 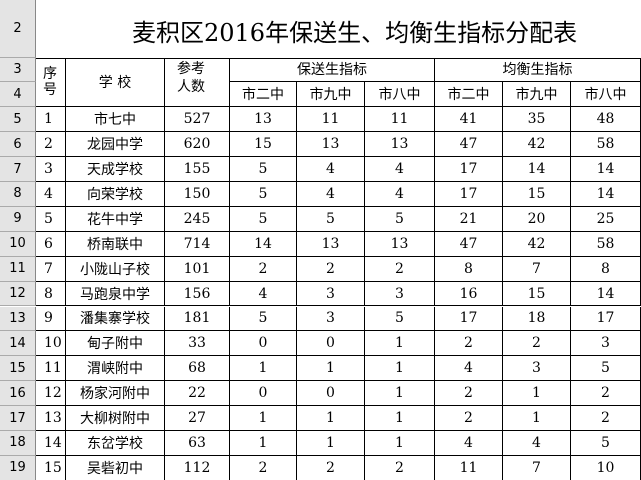 I want to click on cell: 155, so click(x=197, y=169).